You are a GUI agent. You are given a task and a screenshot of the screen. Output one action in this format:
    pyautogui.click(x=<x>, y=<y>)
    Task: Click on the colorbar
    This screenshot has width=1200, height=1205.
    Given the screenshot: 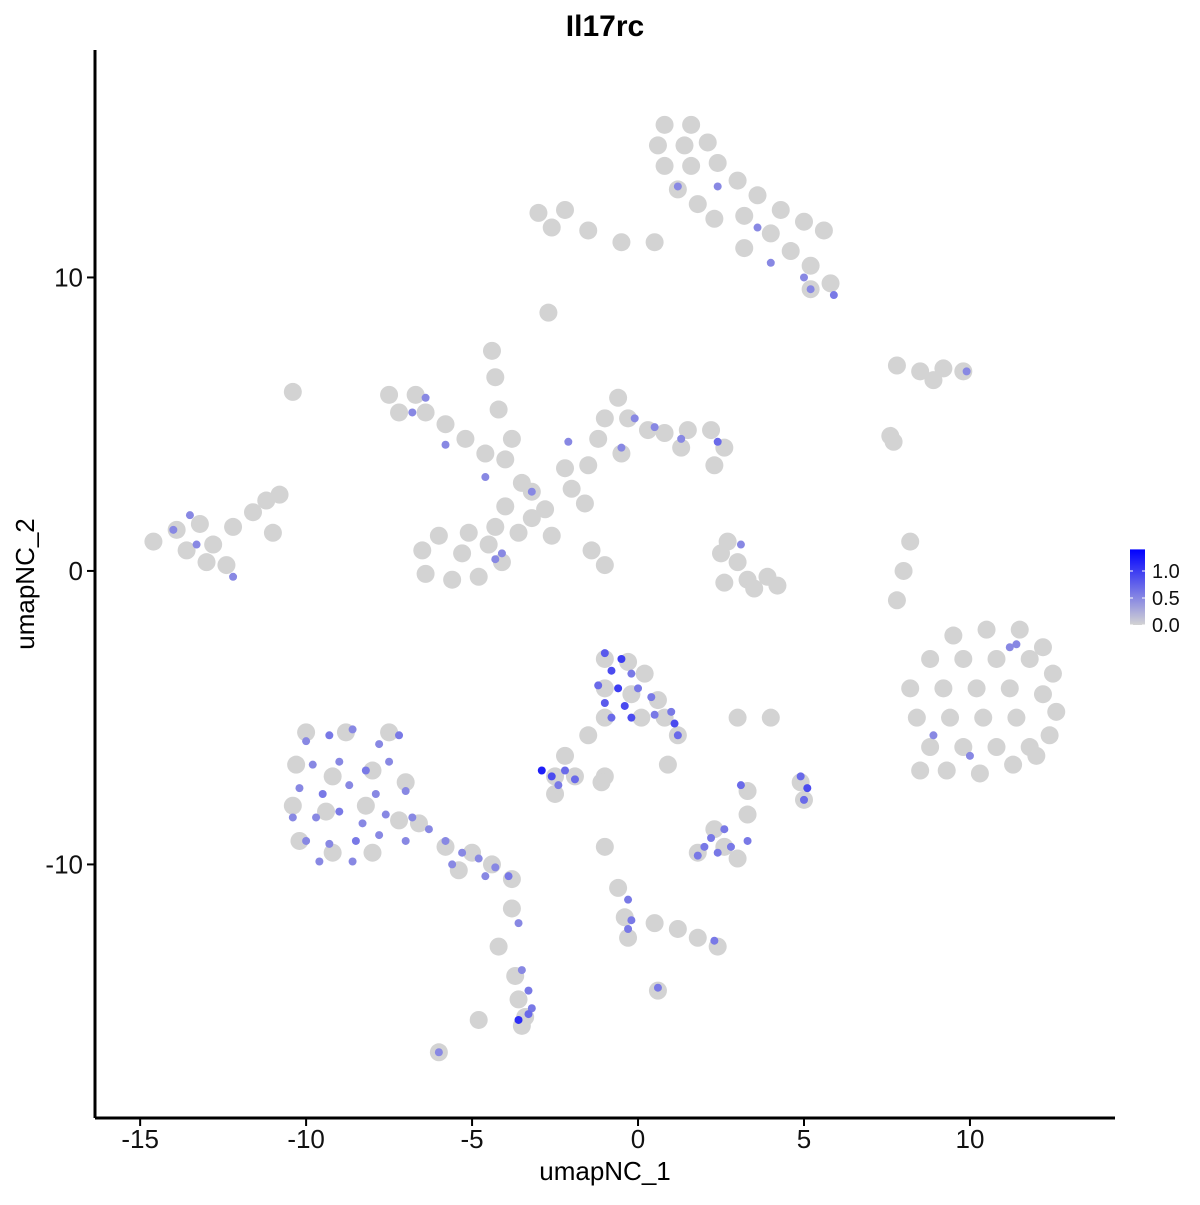 What is the action you would take?
    pyautogui.click(x=1137, y=587)
    